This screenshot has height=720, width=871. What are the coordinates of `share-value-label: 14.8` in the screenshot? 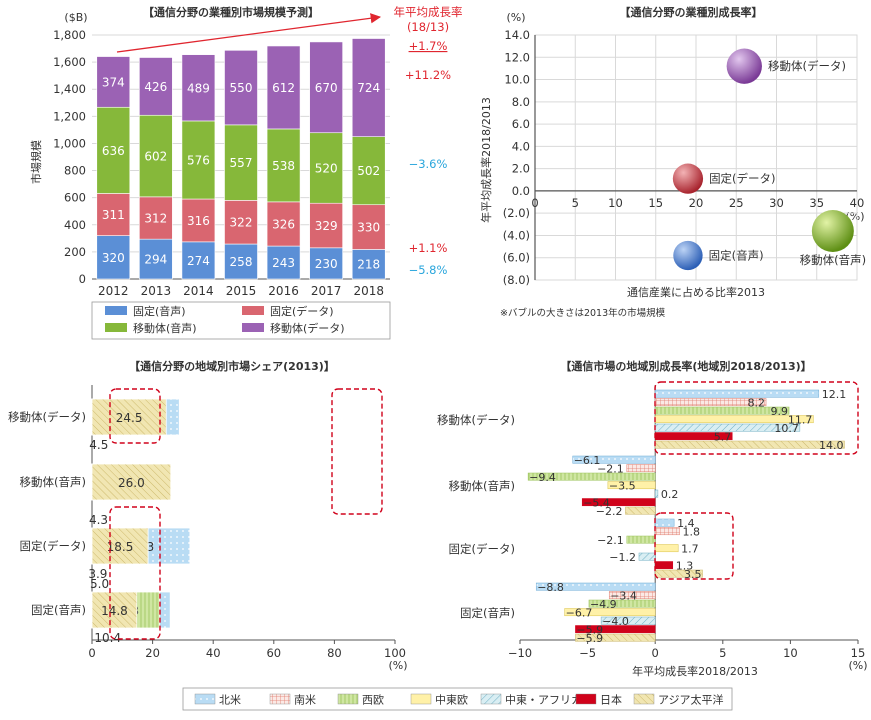 It's located at (114, 611).